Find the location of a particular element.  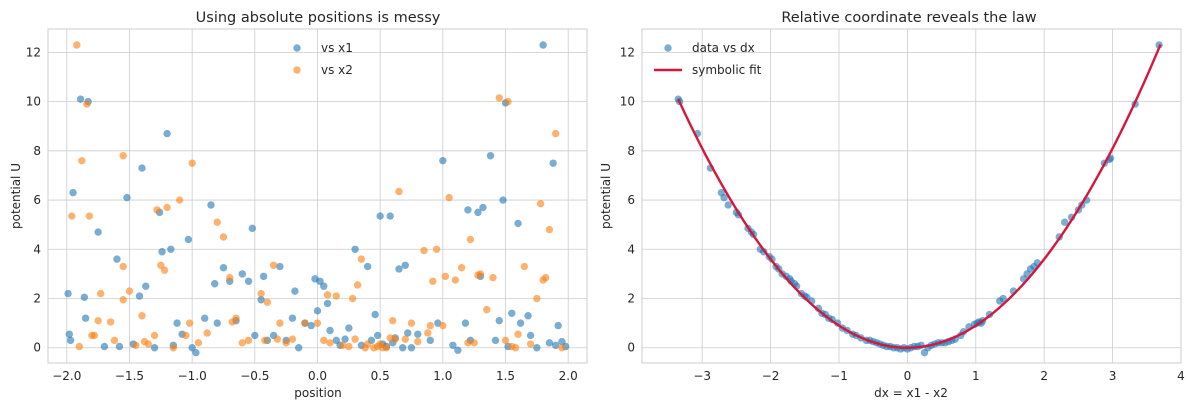

left-x-axis-label: position is located at coordinates (318, 393).